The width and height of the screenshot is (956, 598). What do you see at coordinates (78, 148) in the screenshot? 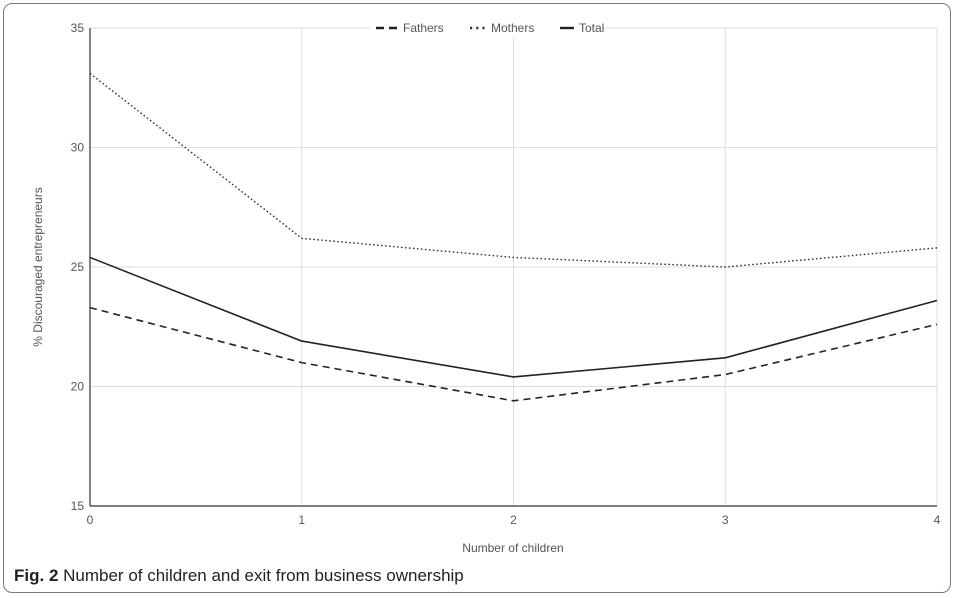
I see `y-tick-label: 30` at bounding box center [78, 148].